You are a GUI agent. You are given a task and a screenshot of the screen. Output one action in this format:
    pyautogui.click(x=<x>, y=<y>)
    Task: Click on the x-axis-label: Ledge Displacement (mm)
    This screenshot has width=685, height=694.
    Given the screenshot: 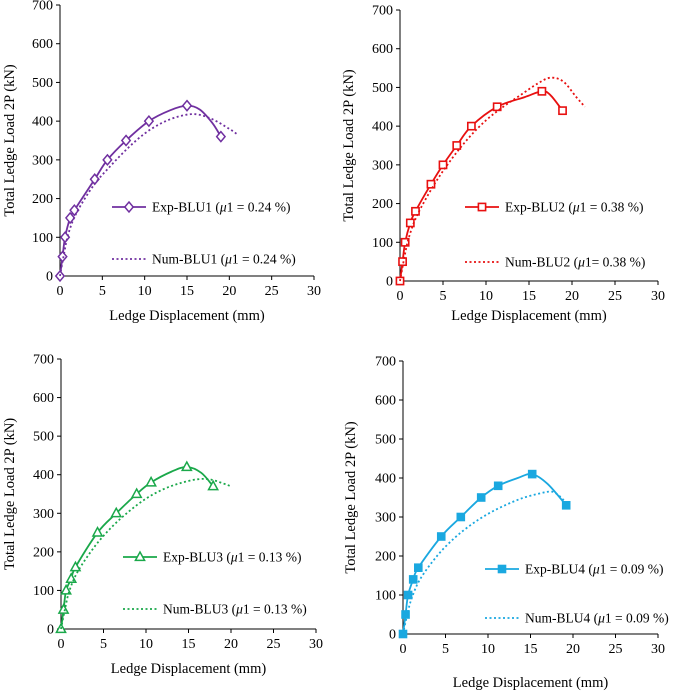 What is the action you would take?
    pyautogui.click(x=529, y=316)
    